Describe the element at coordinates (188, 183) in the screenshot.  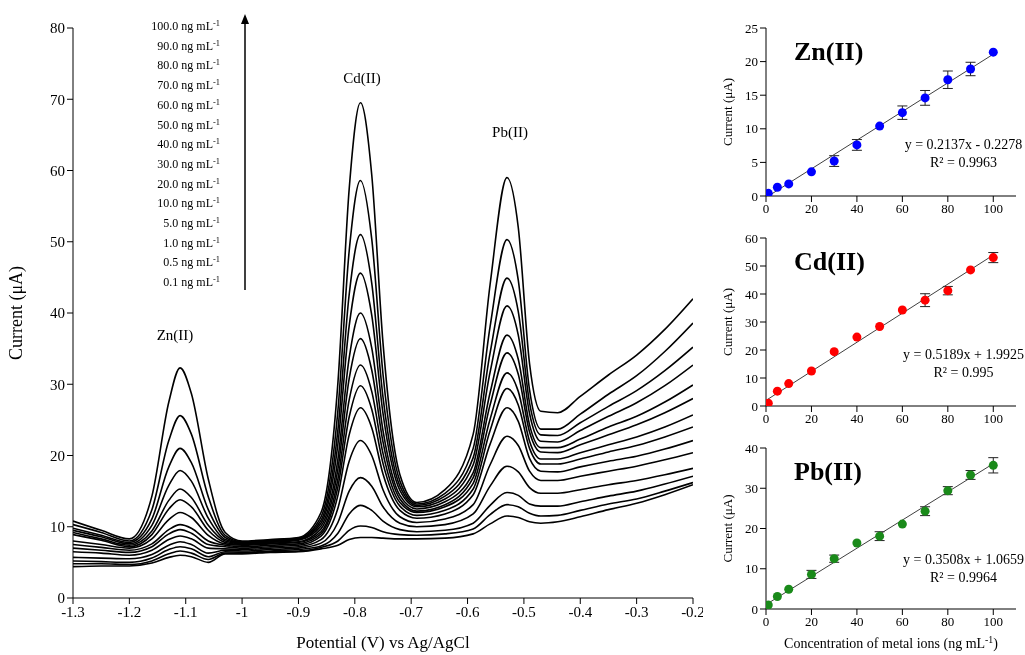
I see `annotation: 20.0 ng mL$^{-1}$` at that location.